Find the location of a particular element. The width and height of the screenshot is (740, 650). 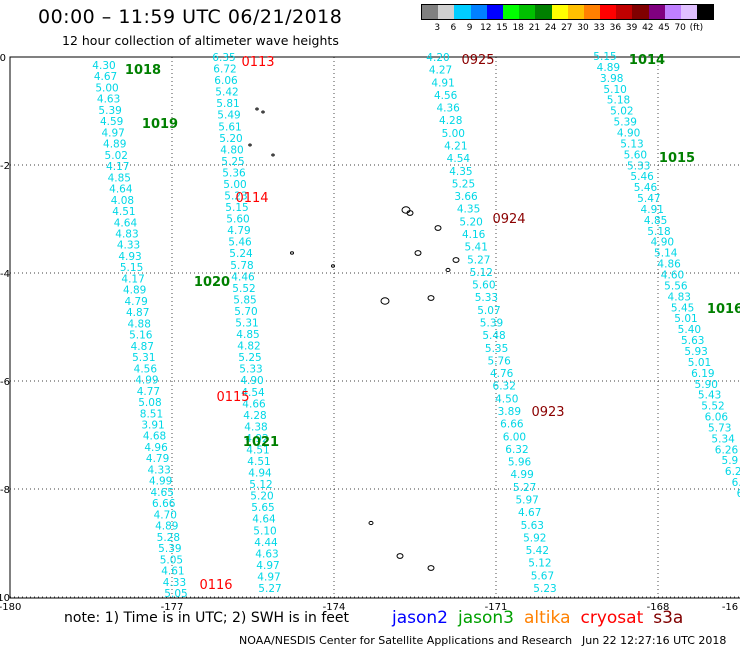

y-tick-label: 0 is located at coordinates (3, 58).